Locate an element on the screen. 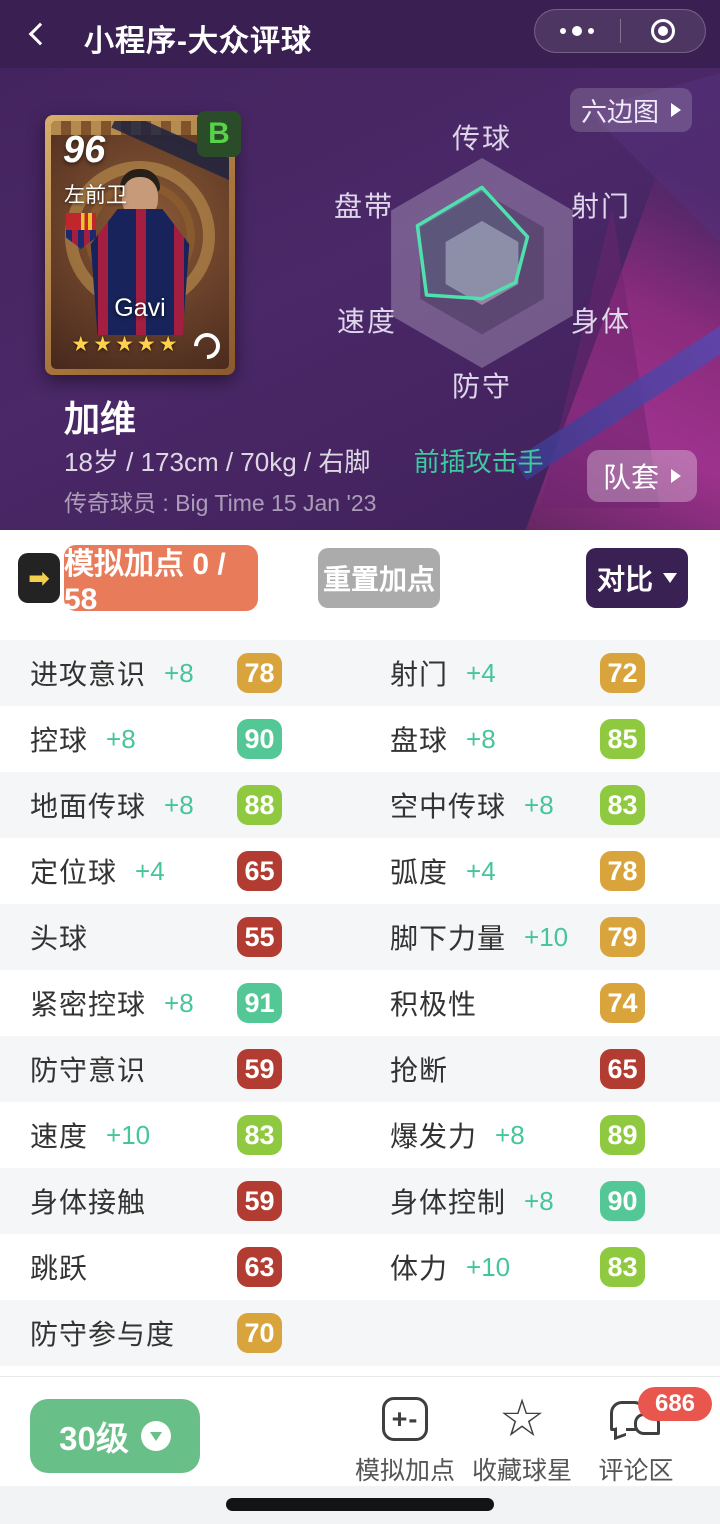 The height and width of the screenshot is (1524, 720). stat-label: 体力 is located at coordinates (419, 1268).